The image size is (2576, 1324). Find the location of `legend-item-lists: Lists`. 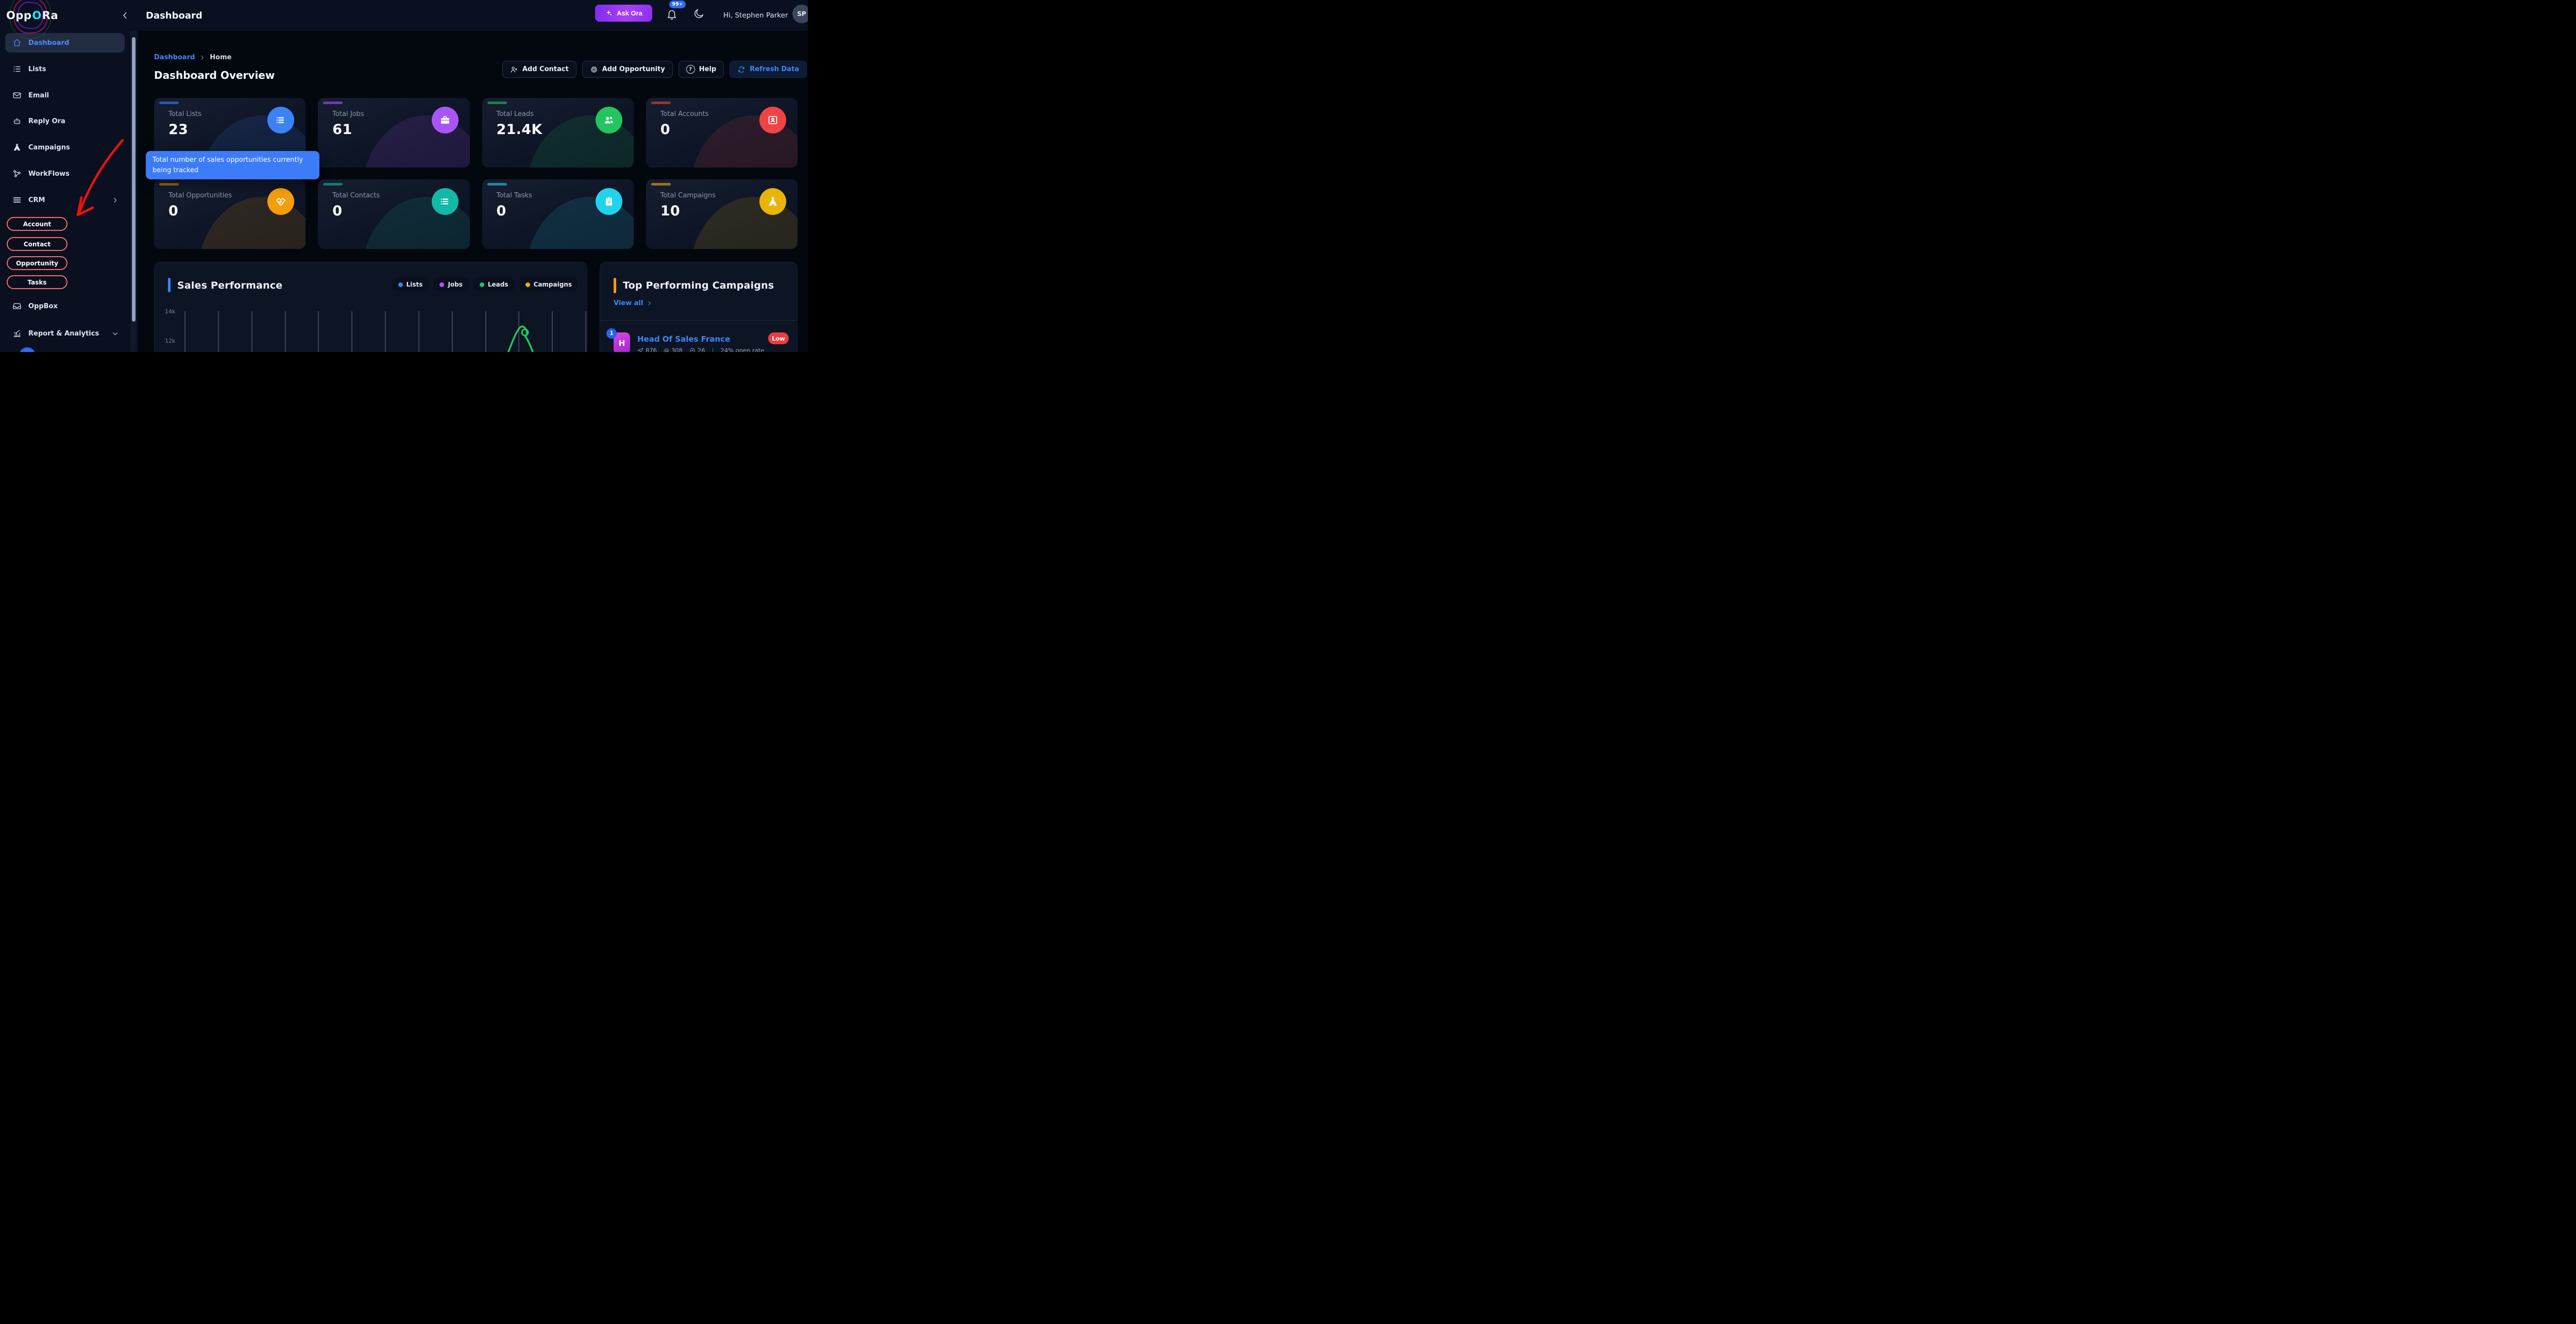

legend-item-lists: Lists is located at coordinates (410, 284).